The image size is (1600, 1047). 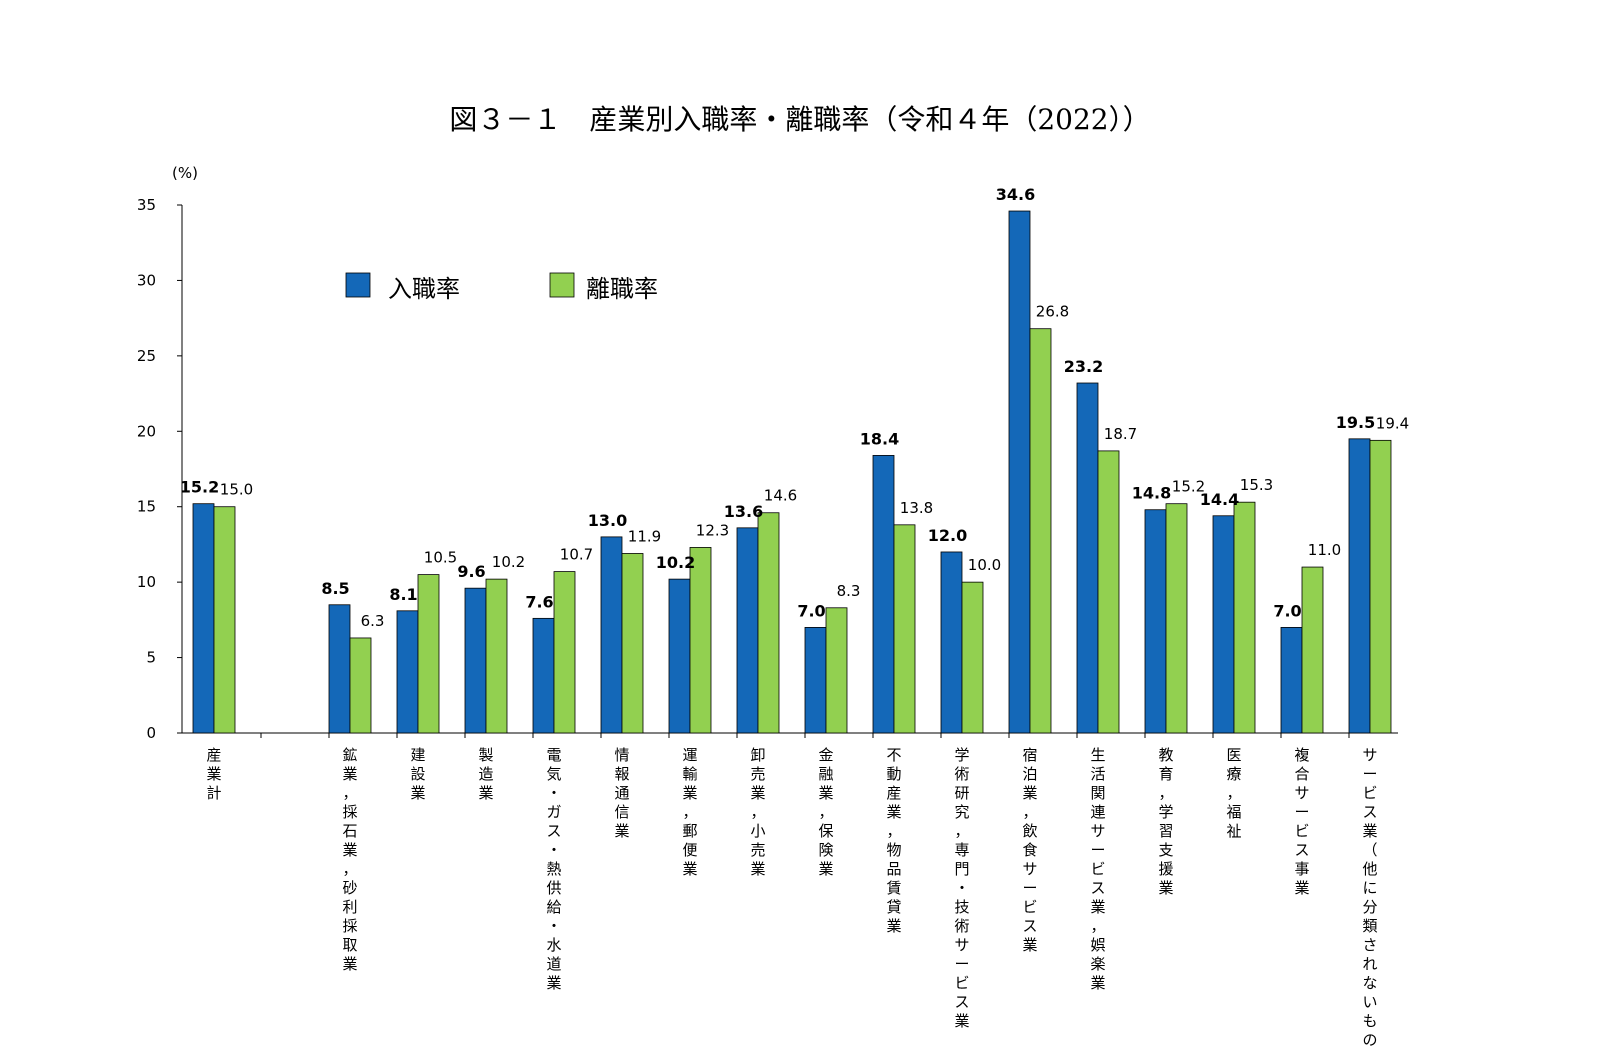 I want to click on value-label-nyushoku: 14.8, so click(x=1151, y=493).